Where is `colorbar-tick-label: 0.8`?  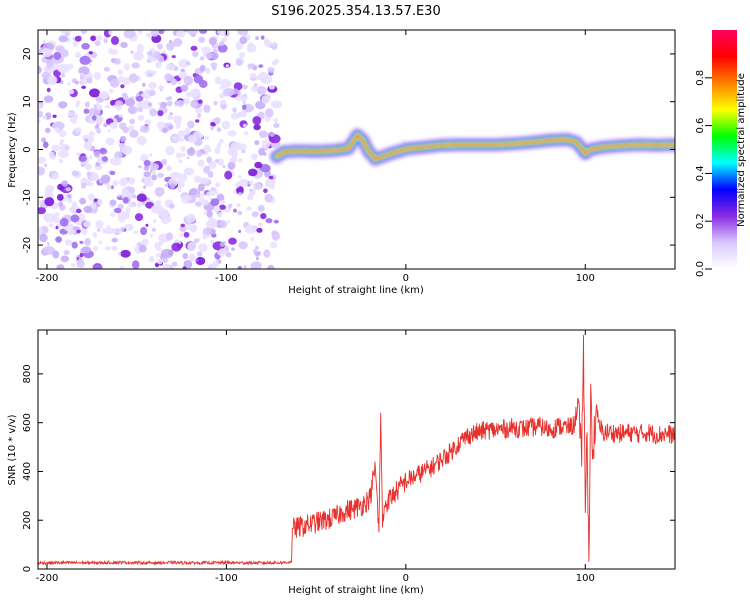
colorbar-tick-label: 0.8 is located at coordinates (700, 78).